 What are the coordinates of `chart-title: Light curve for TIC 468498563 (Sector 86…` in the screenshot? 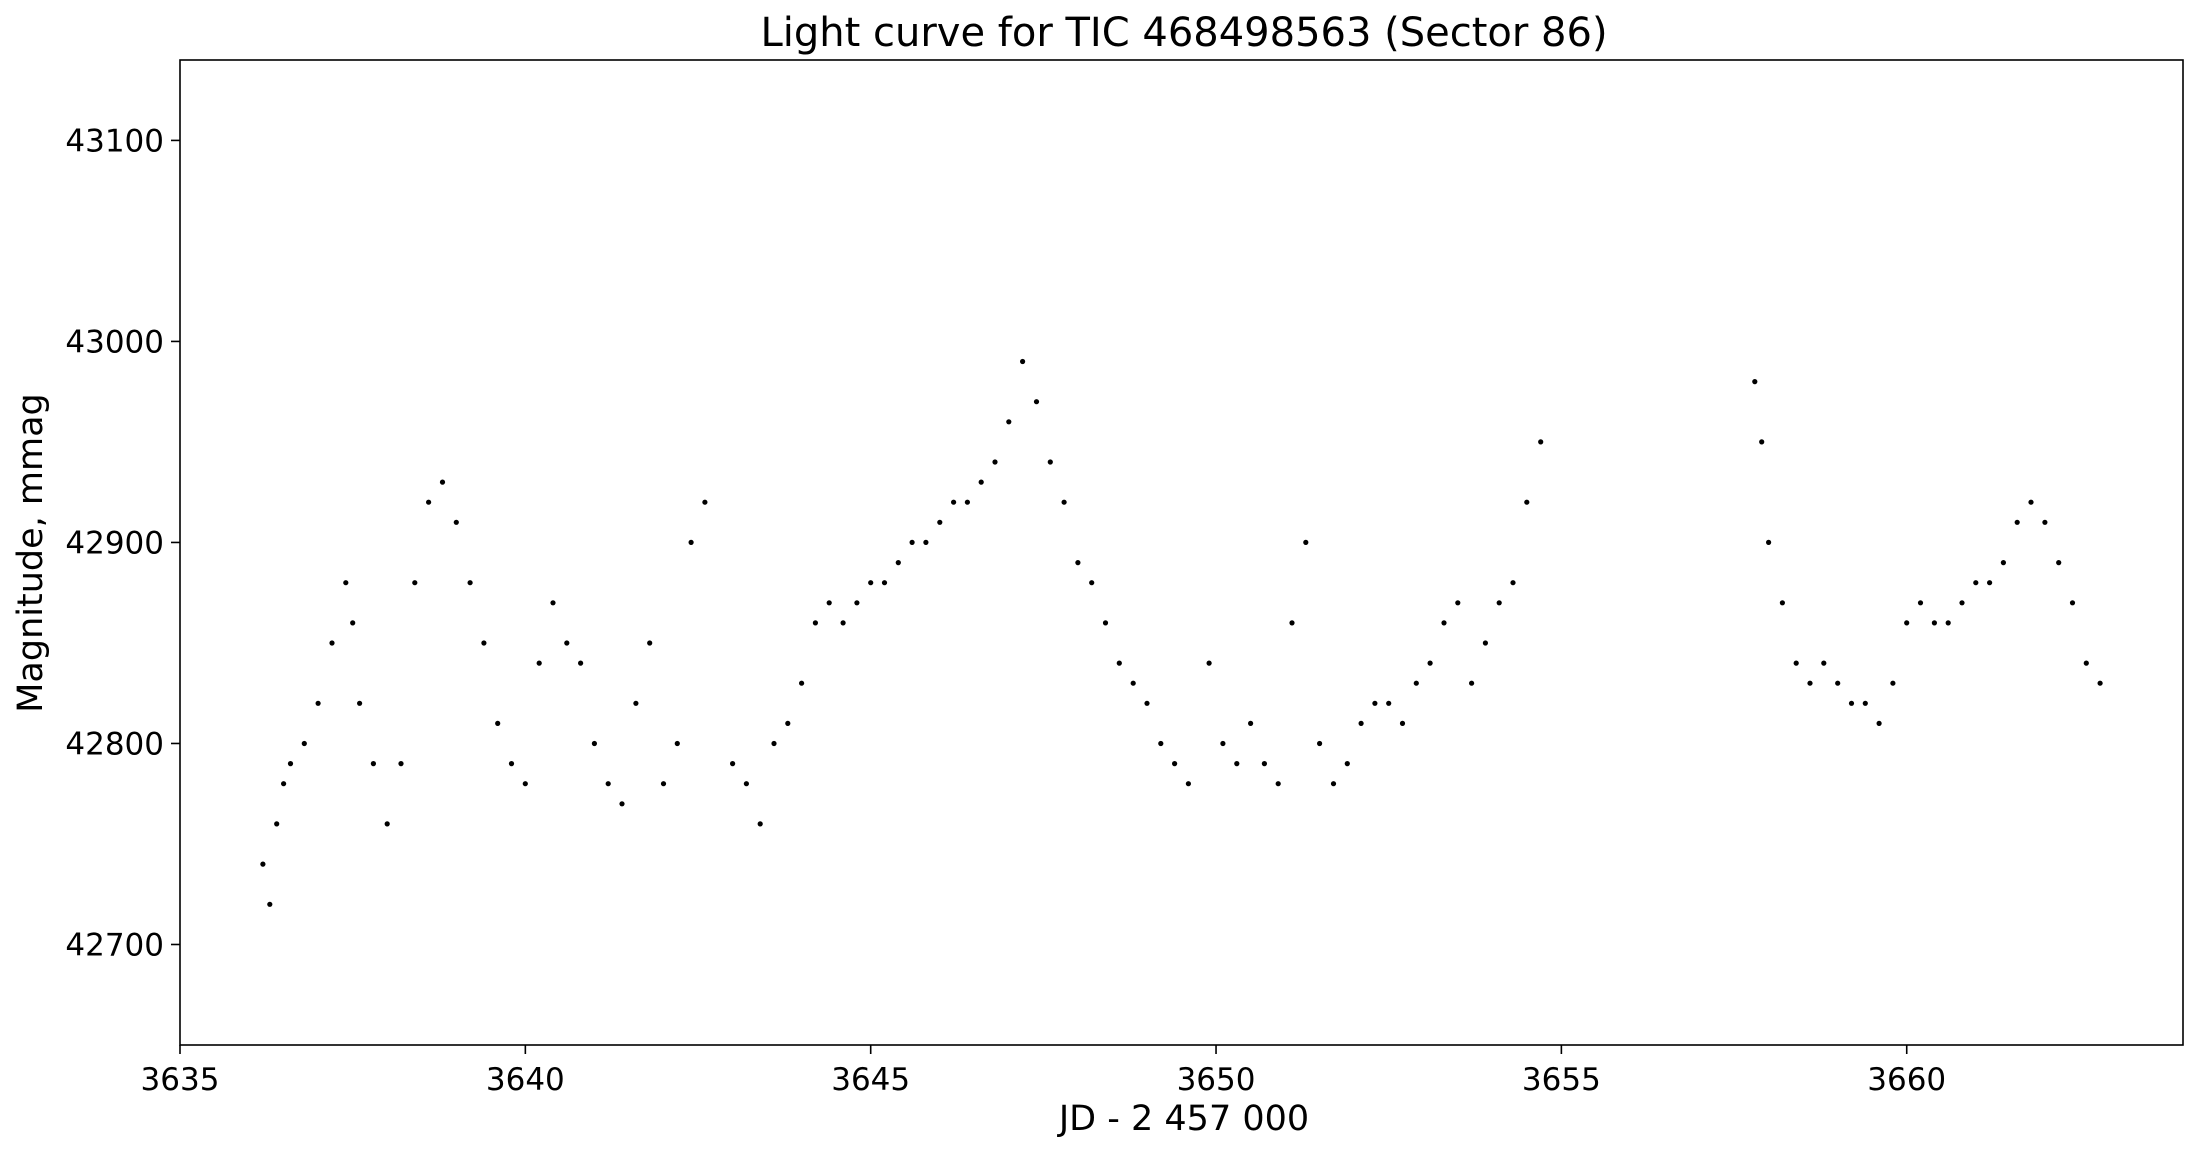 It's located at (1183, 33).